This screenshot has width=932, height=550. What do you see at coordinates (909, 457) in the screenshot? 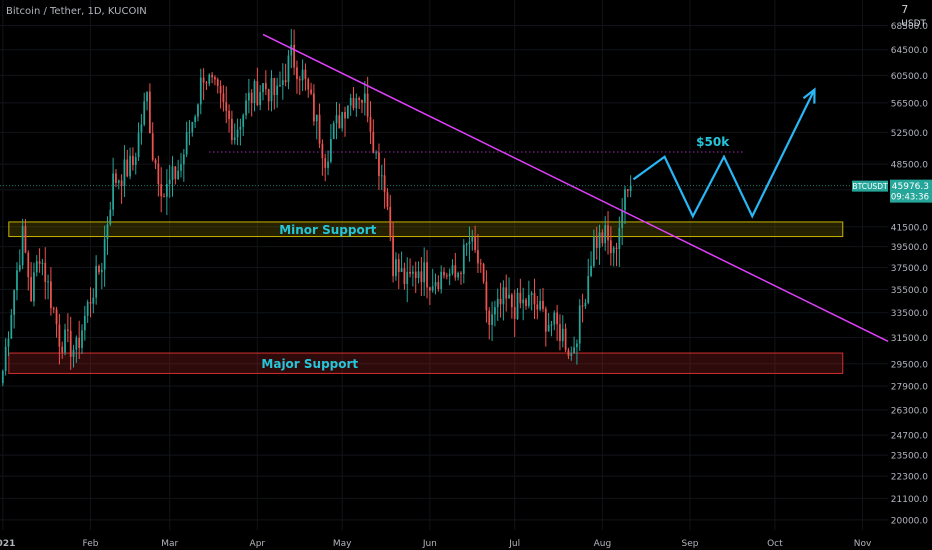
I see `y-tick-label: 23500.0` at bounding box center [909, 457].